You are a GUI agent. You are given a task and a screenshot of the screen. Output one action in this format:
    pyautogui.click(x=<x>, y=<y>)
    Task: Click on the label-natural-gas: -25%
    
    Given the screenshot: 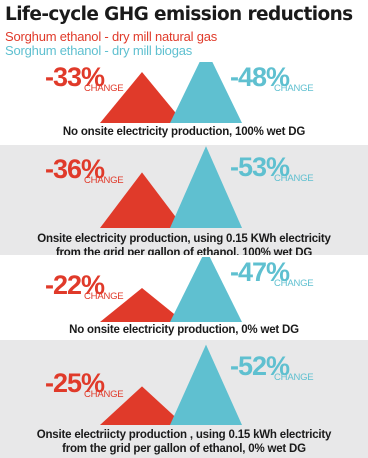 What is the action you would take?
    pyautogui.click(x=75, y=383)
    